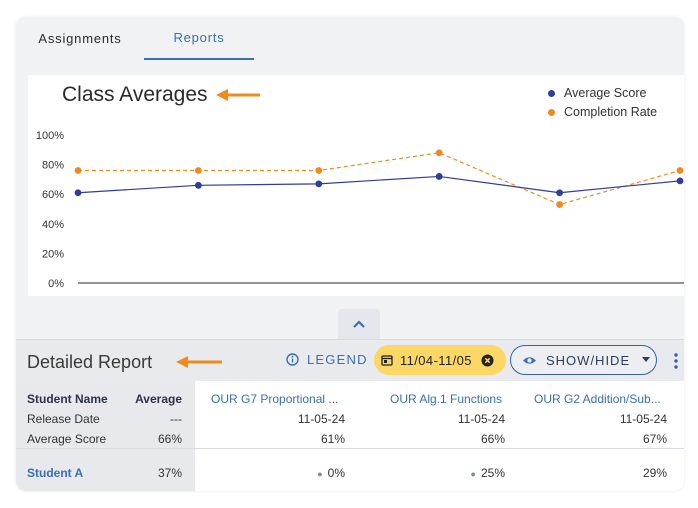 This screenshot has height=508, width=698. I want to click on fixed-columns-background, so click(105, 436).